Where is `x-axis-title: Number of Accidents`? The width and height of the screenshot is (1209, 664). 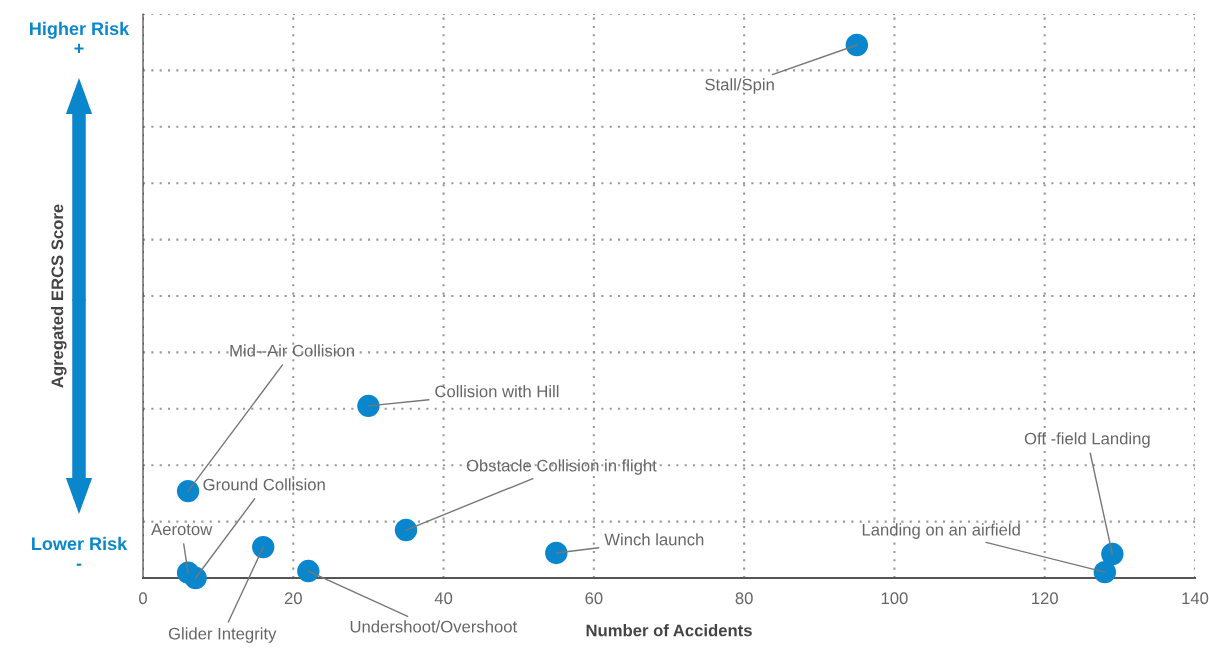
x-axis-title: Number of Accidents is located at coordinates (669, 630).